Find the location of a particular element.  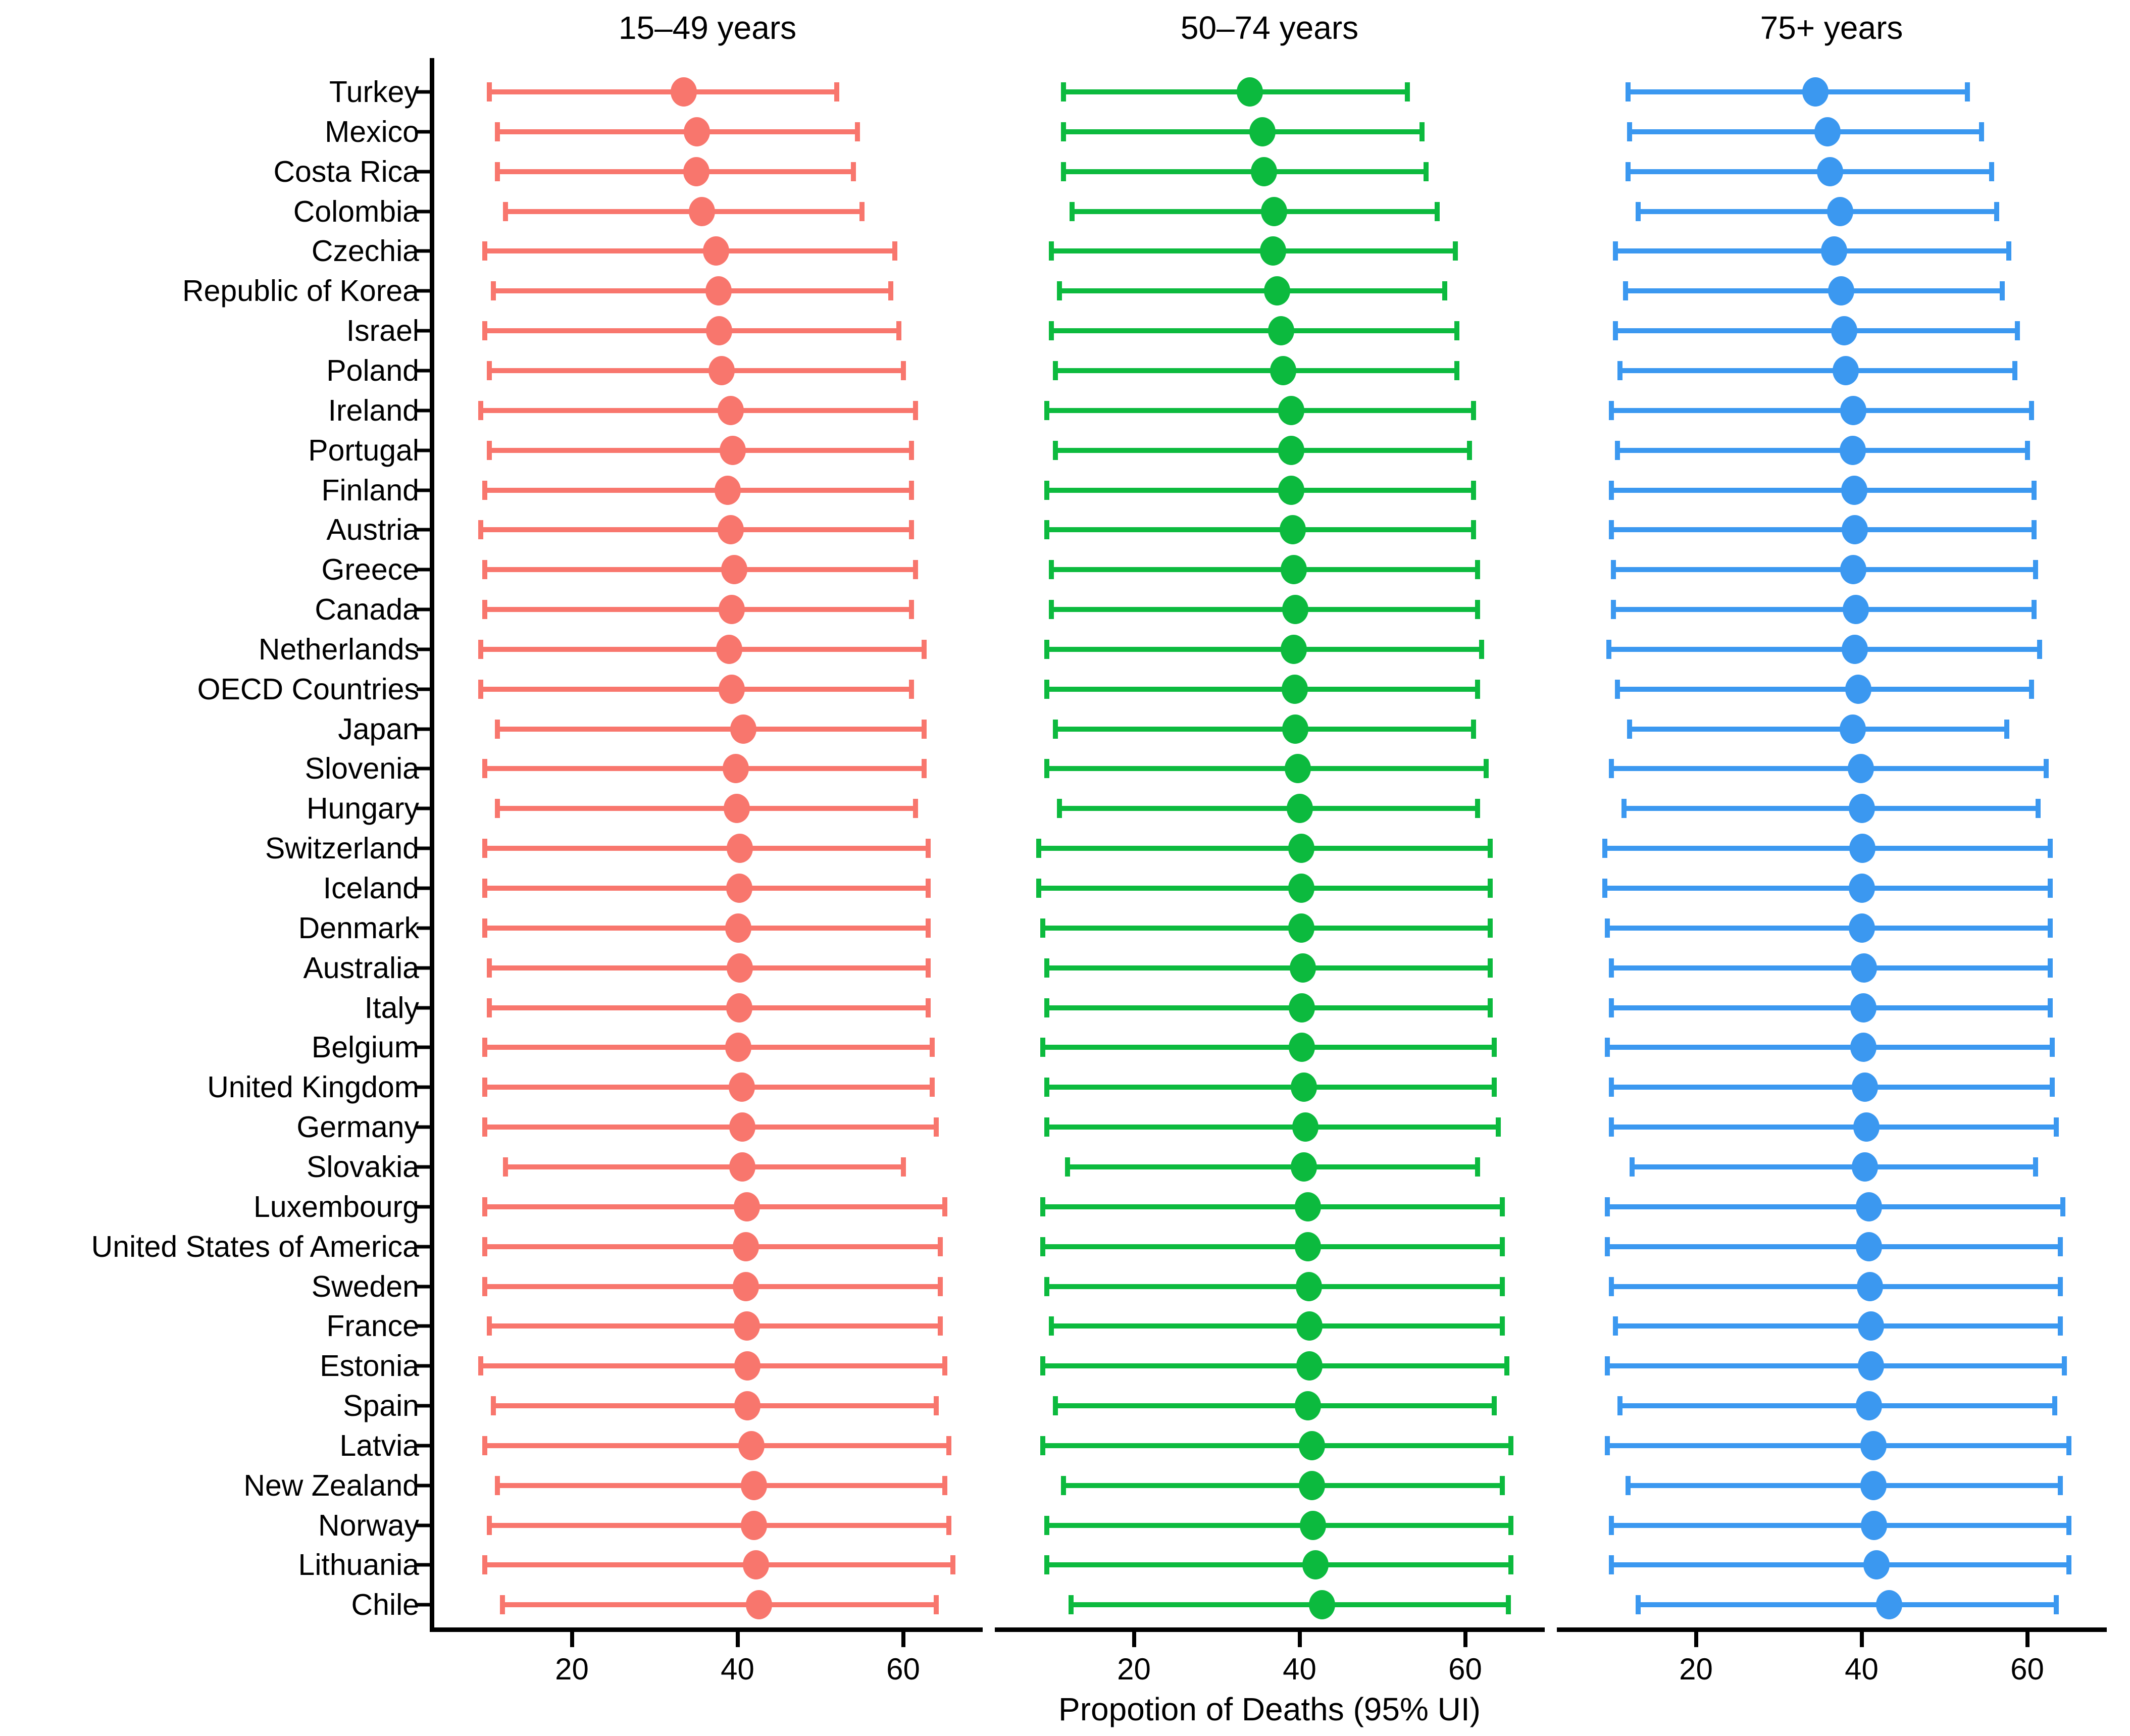

country-label: Latvia is located at coordinates (379, 1445).